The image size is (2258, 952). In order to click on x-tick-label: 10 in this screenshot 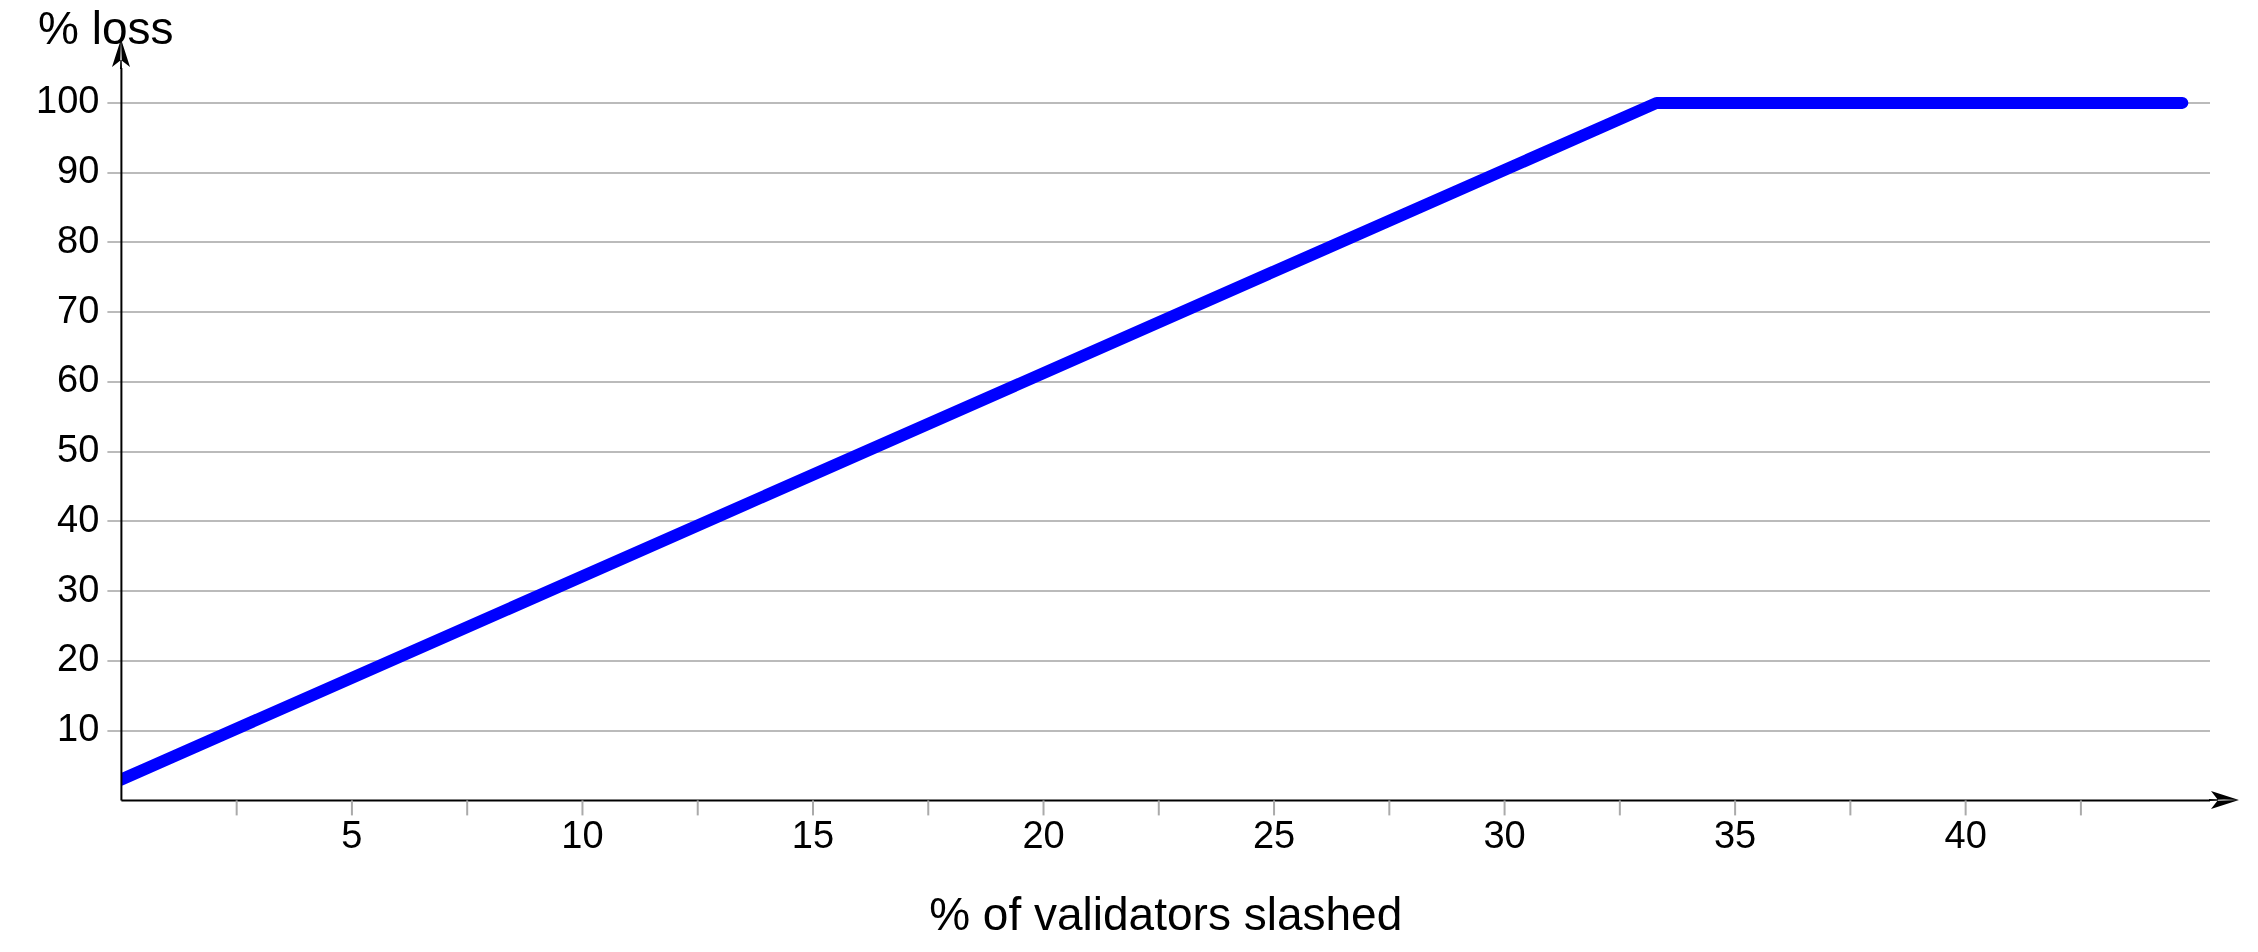, I will do `click(582, 834)`.